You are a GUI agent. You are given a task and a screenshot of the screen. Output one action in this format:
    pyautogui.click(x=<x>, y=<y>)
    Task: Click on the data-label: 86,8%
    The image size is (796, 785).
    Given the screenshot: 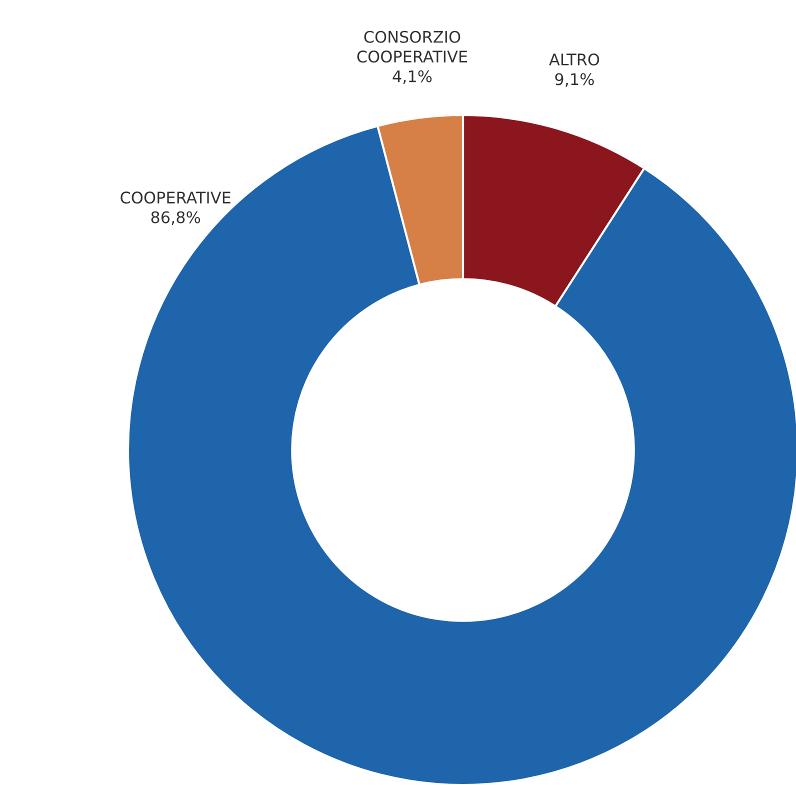 What is the action you would take?
    pyautogui.click(x=175, y=218)
    